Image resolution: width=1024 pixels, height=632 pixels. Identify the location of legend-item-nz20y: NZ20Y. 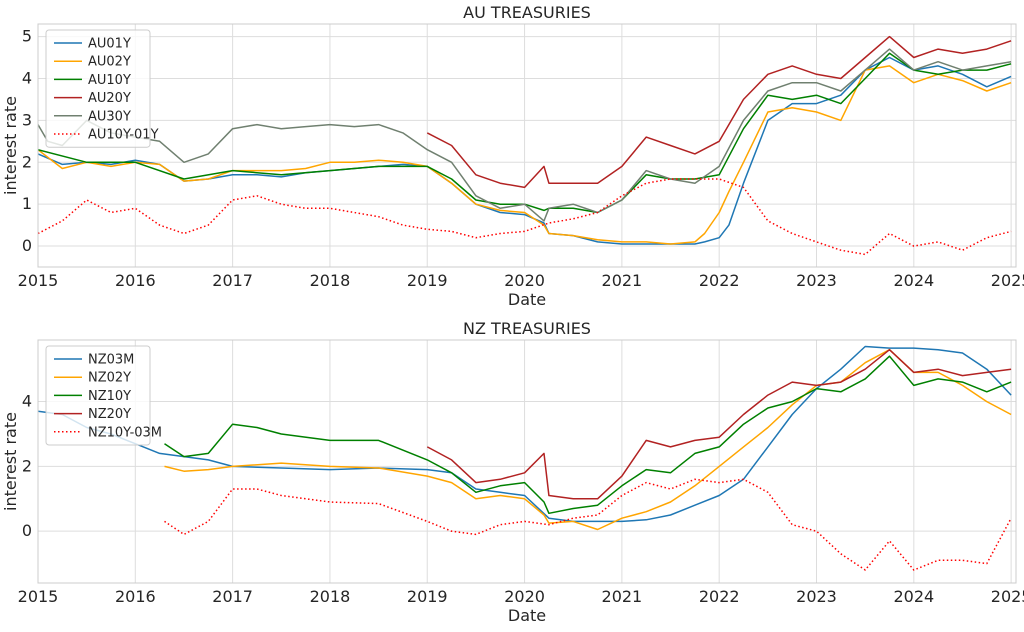
(92, 414).